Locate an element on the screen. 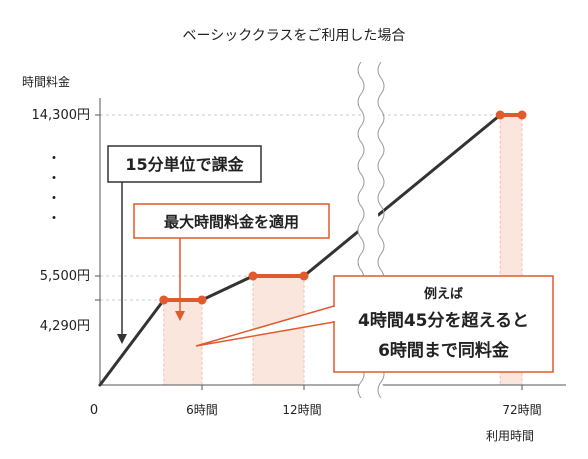 Image resolution: width=588 pixels, height=459 pixels. example-head: 例えば is located at coordinates (443, 294).